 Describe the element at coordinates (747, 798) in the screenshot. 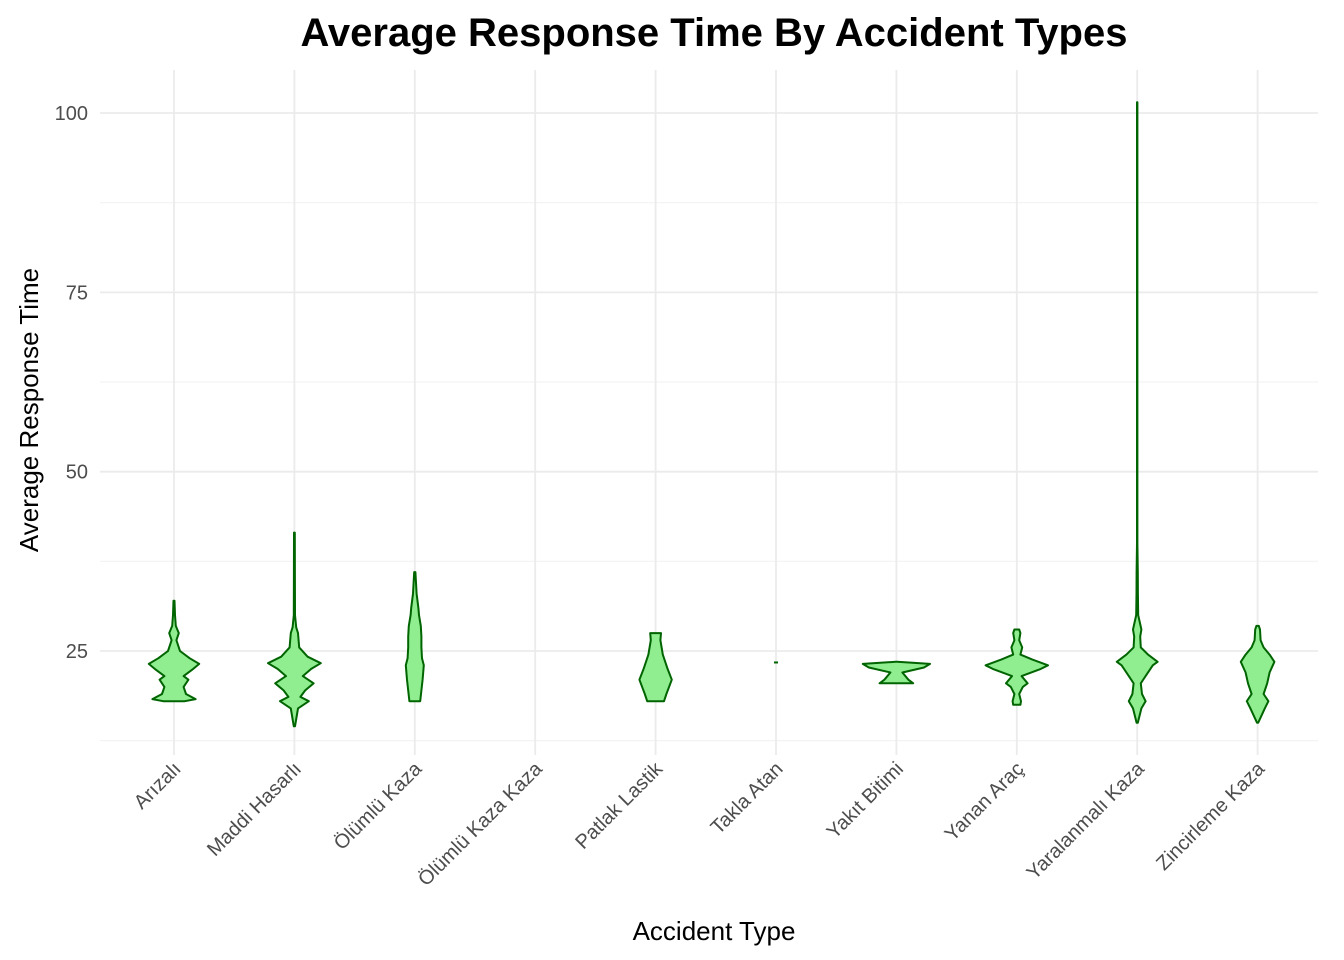

I see `x-tick-label: Takla Atan` at that location.